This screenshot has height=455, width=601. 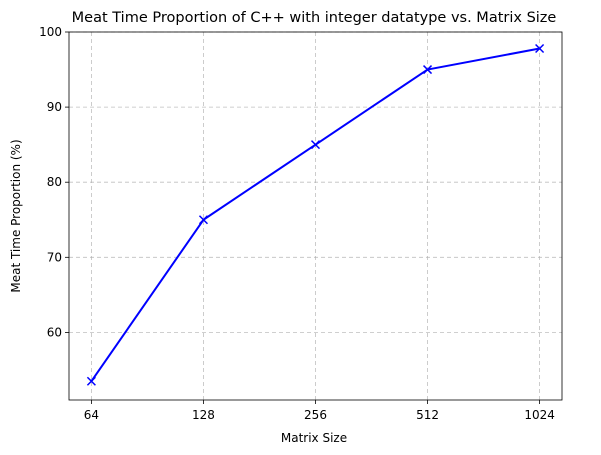 What do you see at coordinates (54, 107) in the screenshot?
I see `y-tick-label: 90` at bounding box center [54, 107].